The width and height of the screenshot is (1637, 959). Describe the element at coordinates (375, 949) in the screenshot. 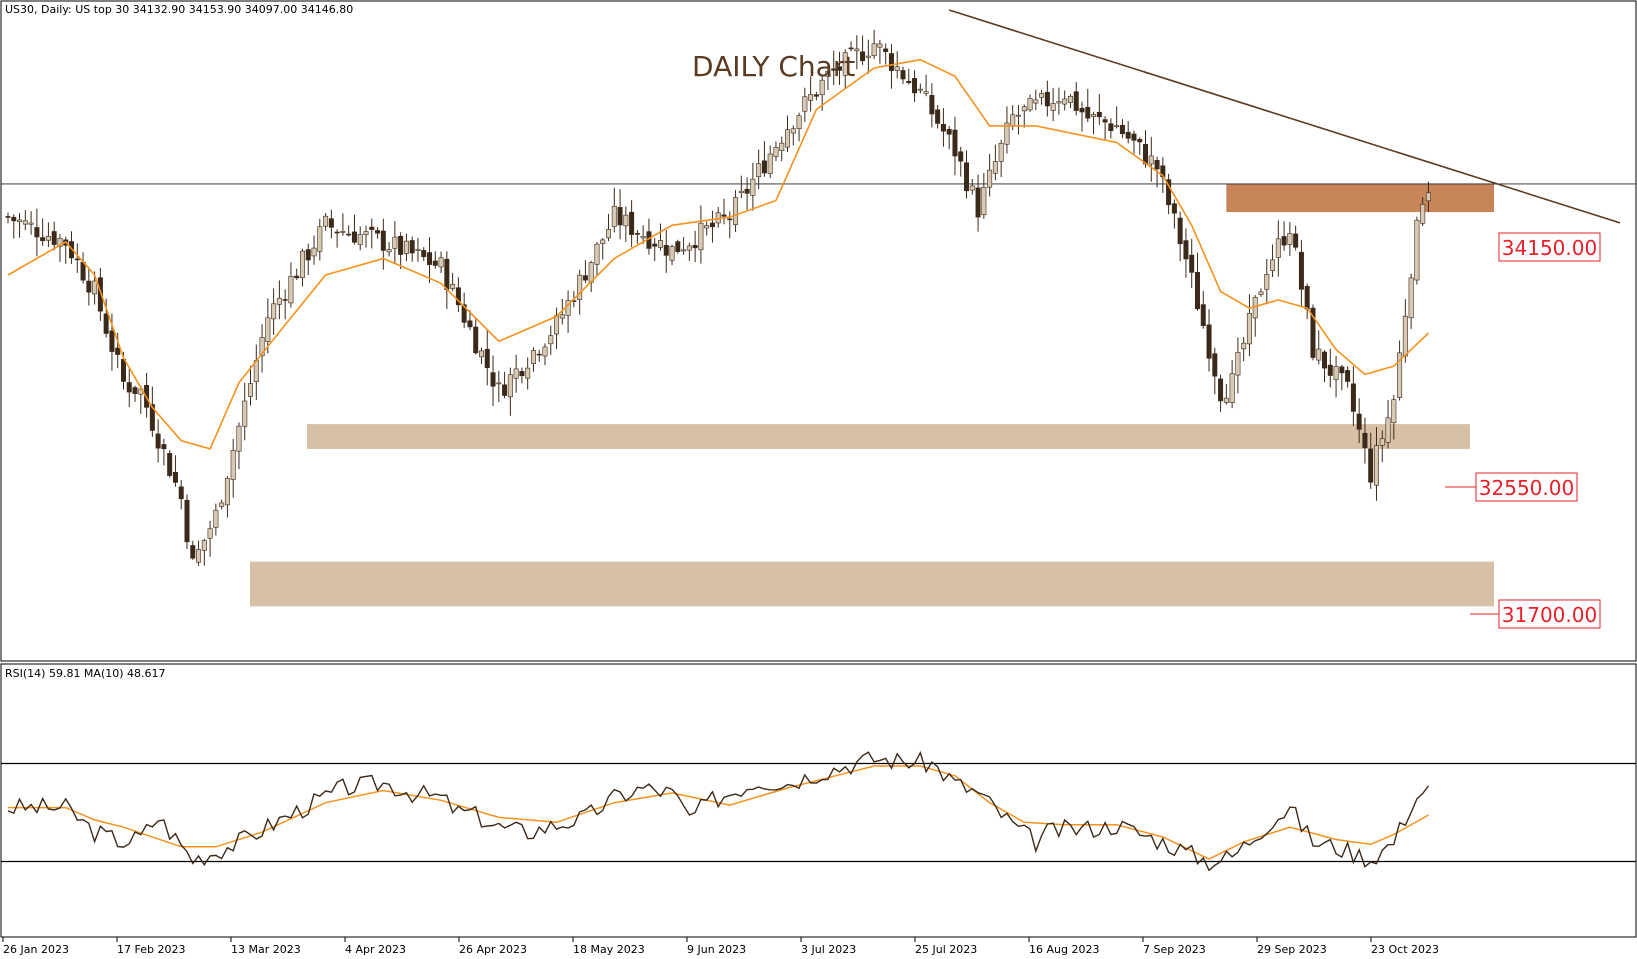

I see `x-tick-label: 4 Apr 2023` at that location.